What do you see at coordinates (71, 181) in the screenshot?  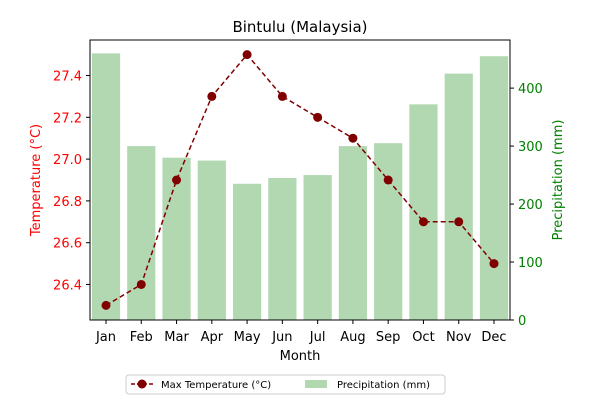 I see `y-left-axis: 26.4 26.6 26.8 27.0 27.2 27.4` at bounding box center [71, 181].